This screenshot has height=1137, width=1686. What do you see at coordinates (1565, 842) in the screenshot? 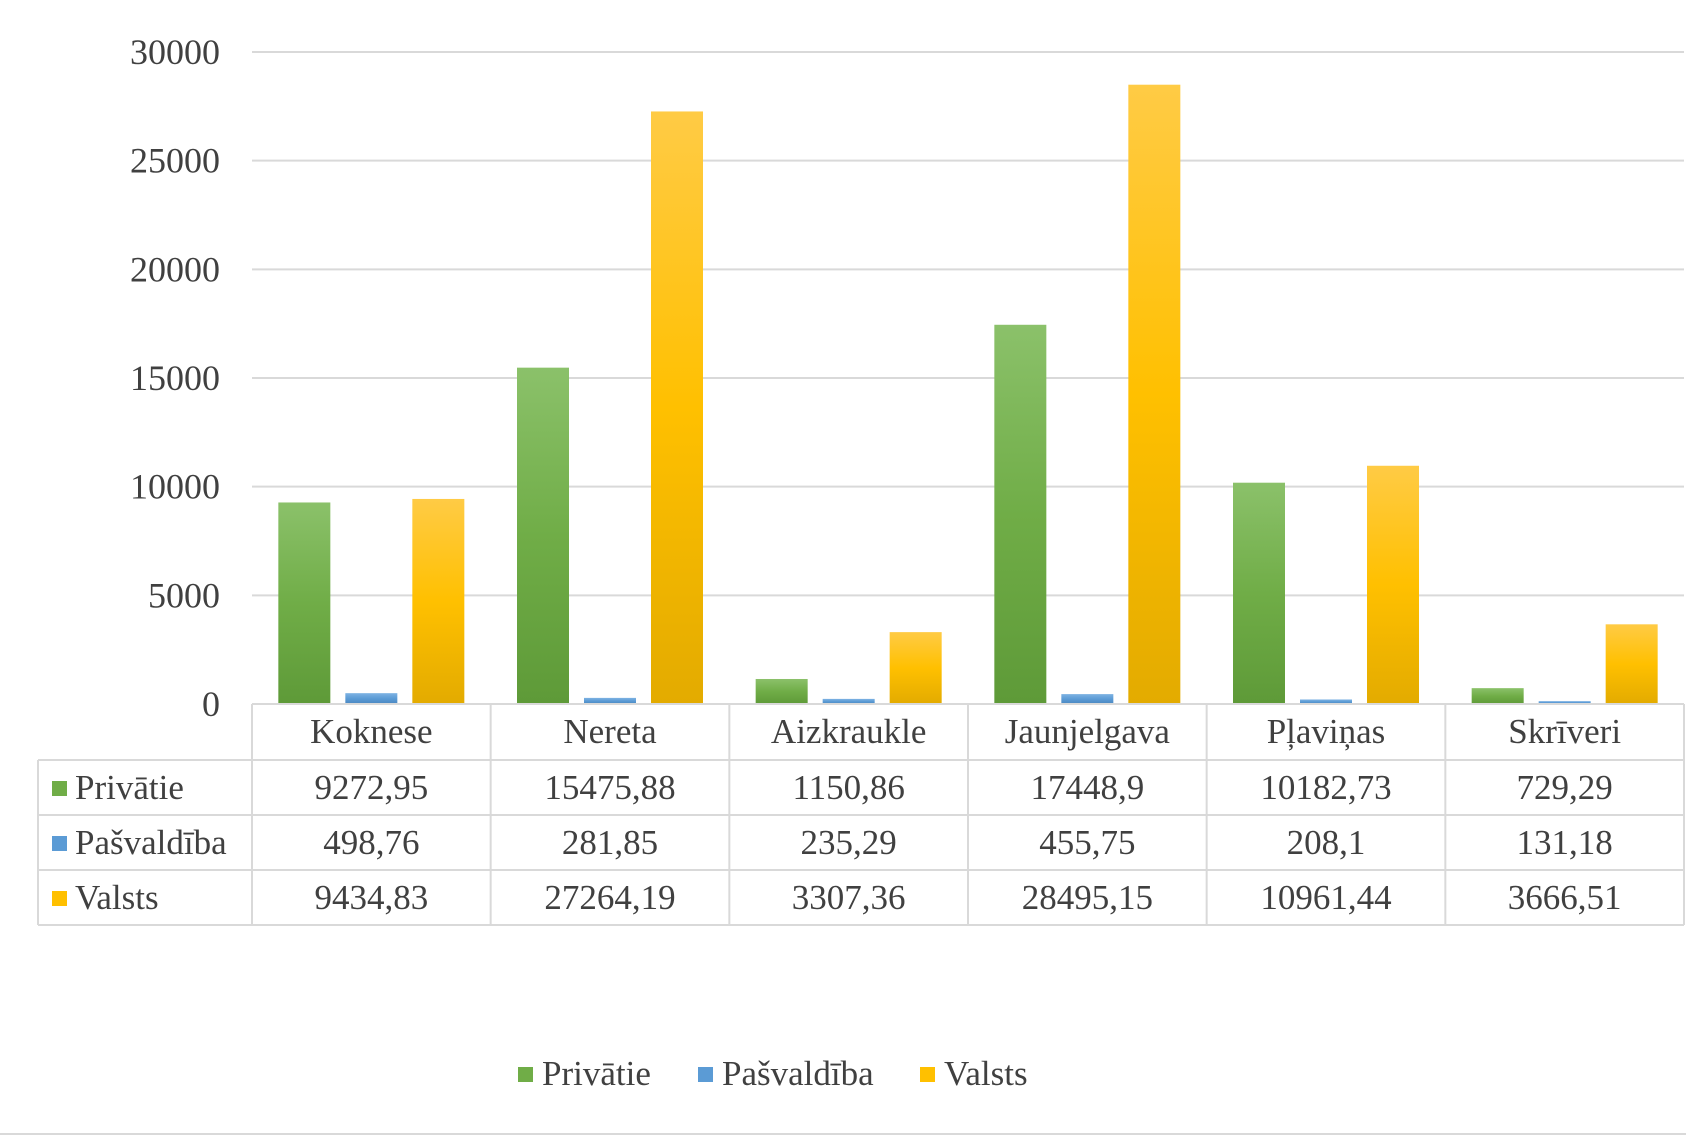
I see `table-cell: 131,18` at bounding box center [1565, 842].